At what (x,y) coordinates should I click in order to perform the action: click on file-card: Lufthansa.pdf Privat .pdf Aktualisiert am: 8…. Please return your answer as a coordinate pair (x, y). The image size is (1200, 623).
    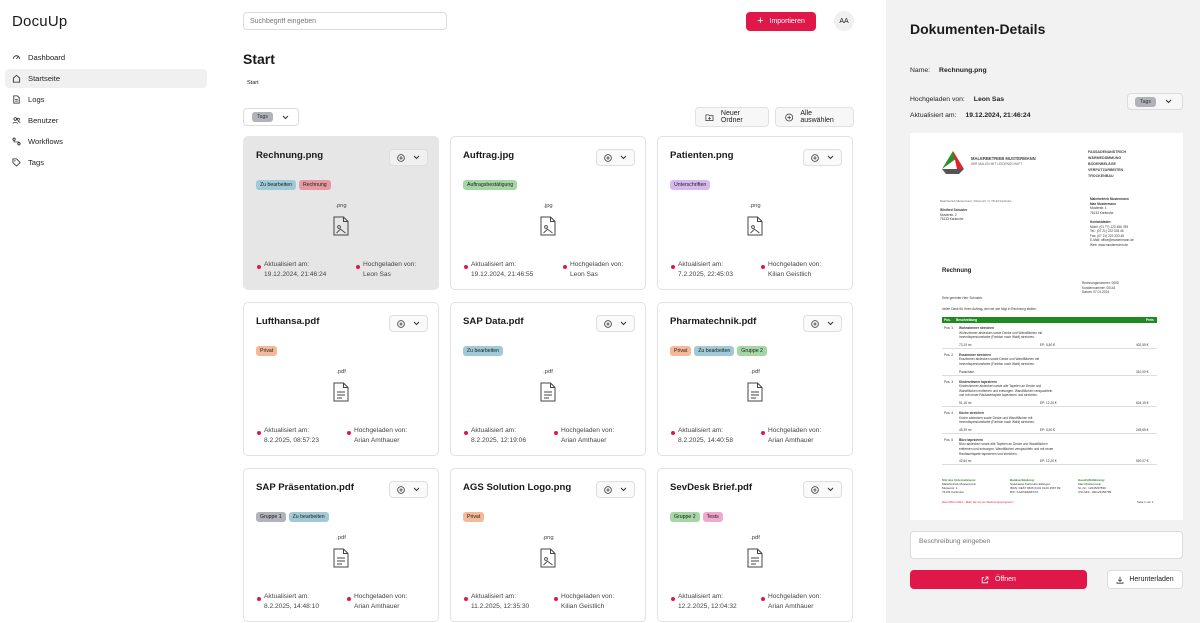
    Looking at the image, I should click on (341, 379).